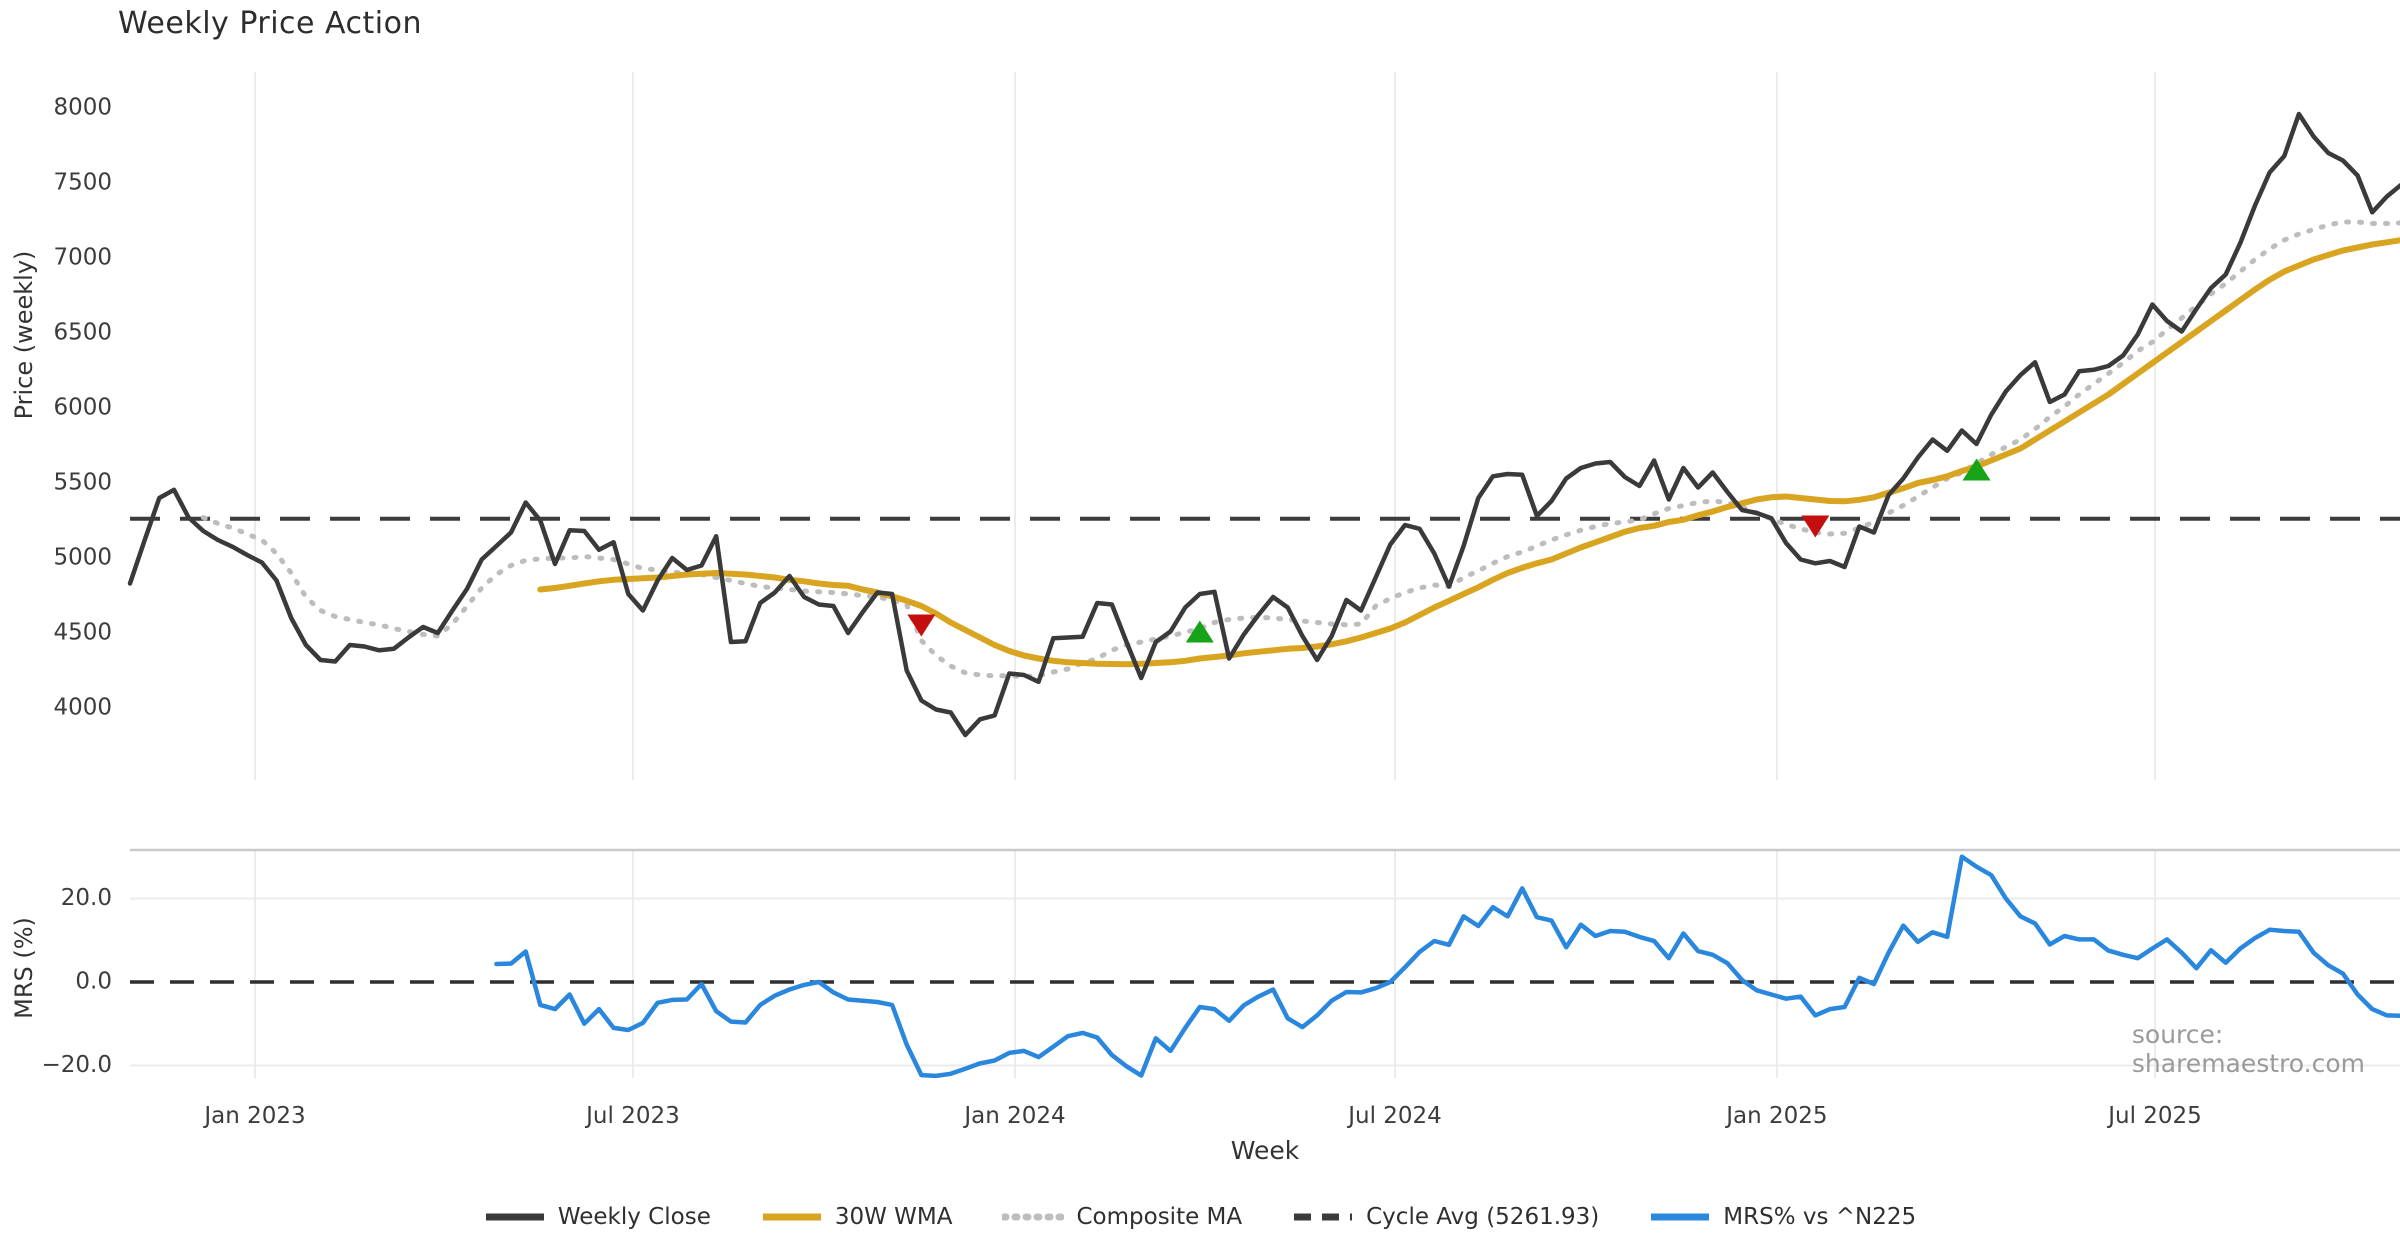  I want to click on x-tick-label: Jan 2025, so click(1775, 1116).